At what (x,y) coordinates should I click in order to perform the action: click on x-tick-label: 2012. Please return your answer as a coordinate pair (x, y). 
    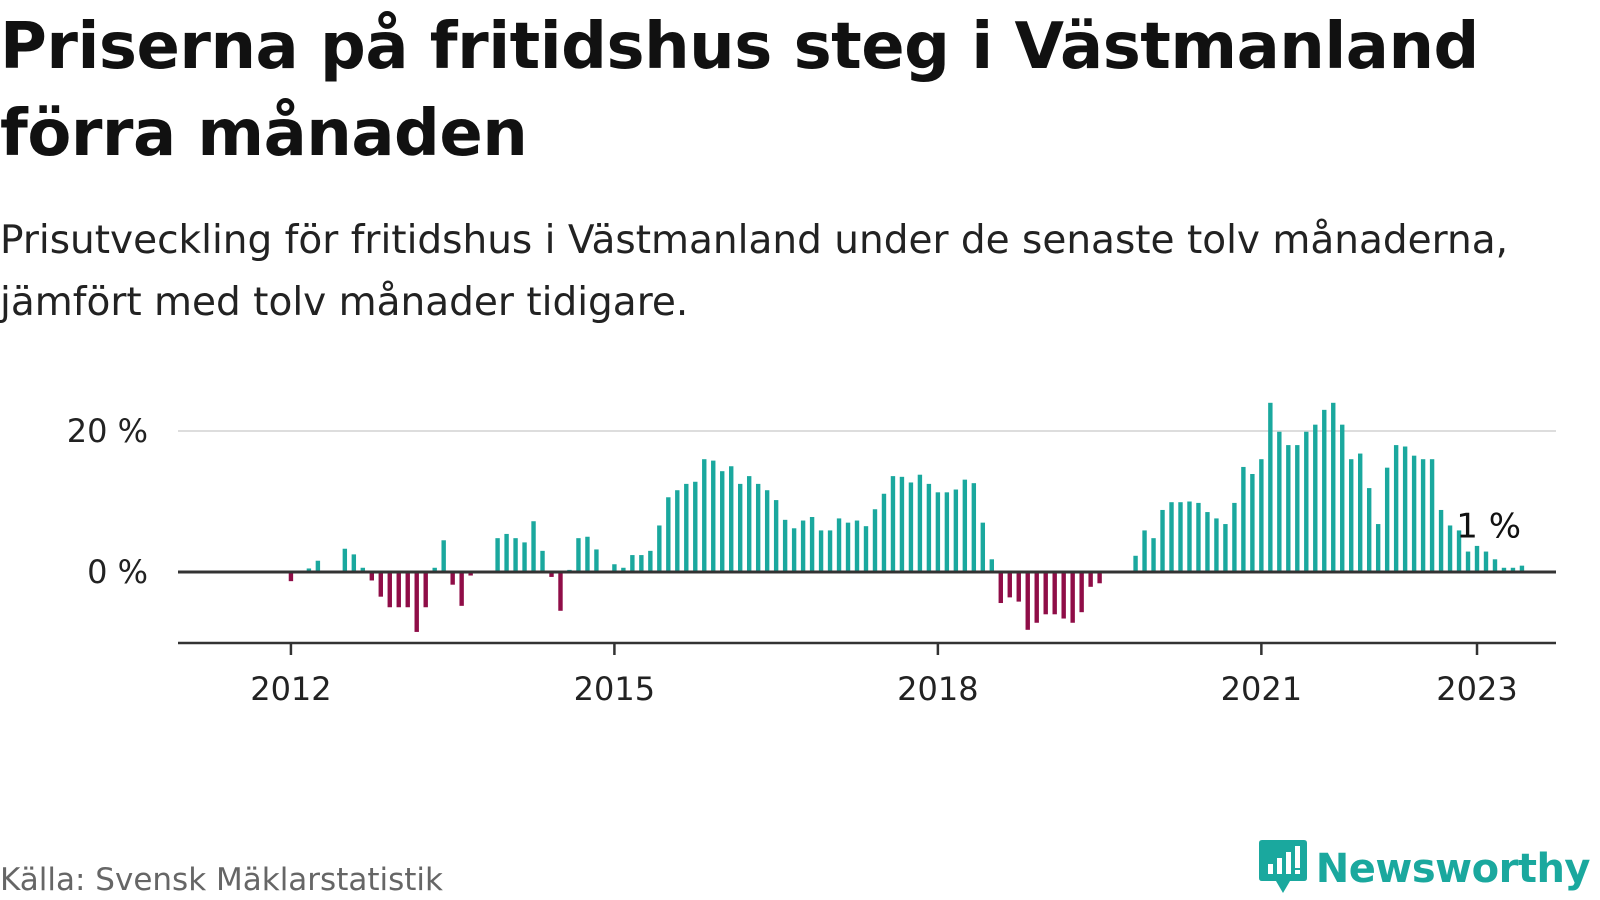
    Looking at the image, I should click on (290, 689).